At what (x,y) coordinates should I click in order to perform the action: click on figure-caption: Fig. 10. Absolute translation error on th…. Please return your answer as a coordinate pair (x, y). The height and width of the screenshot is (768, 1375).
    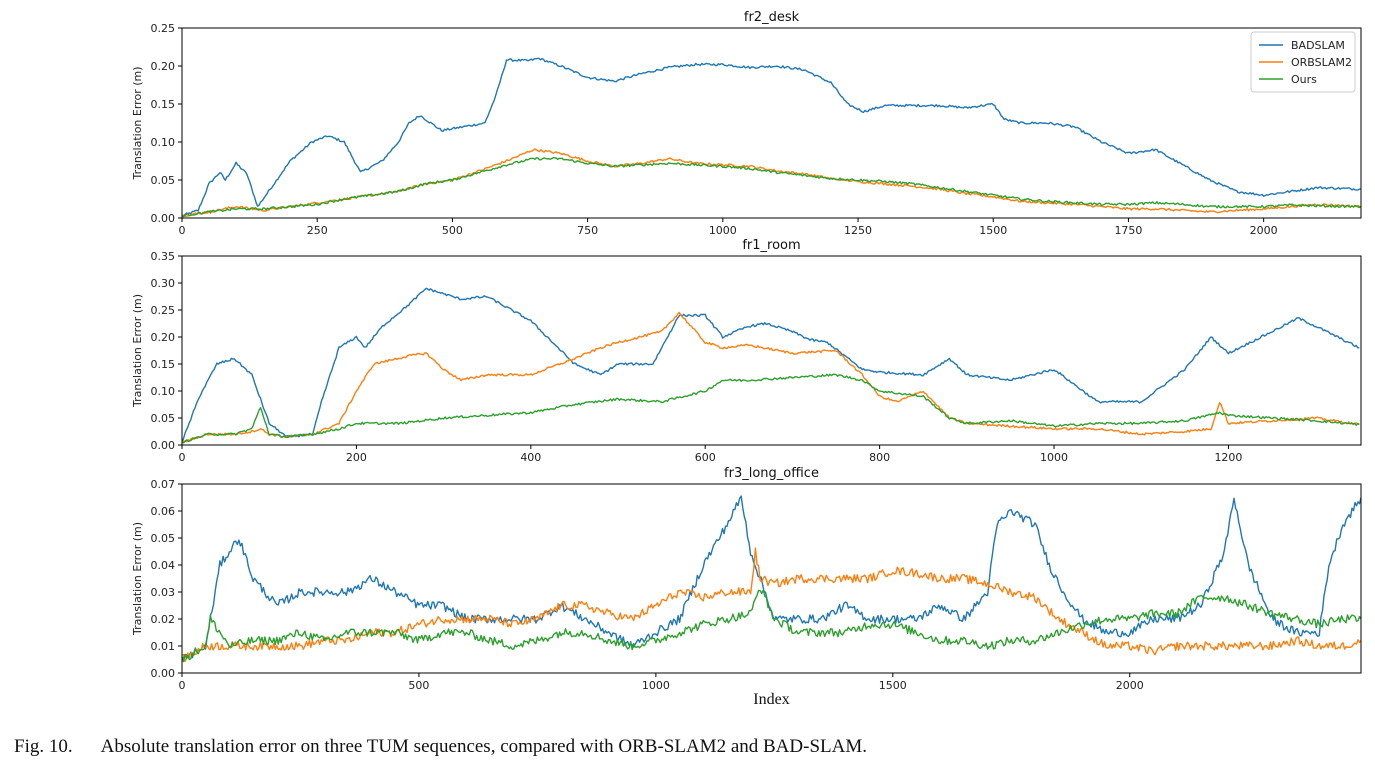
    Looking at the image, I should click on (440, 747).